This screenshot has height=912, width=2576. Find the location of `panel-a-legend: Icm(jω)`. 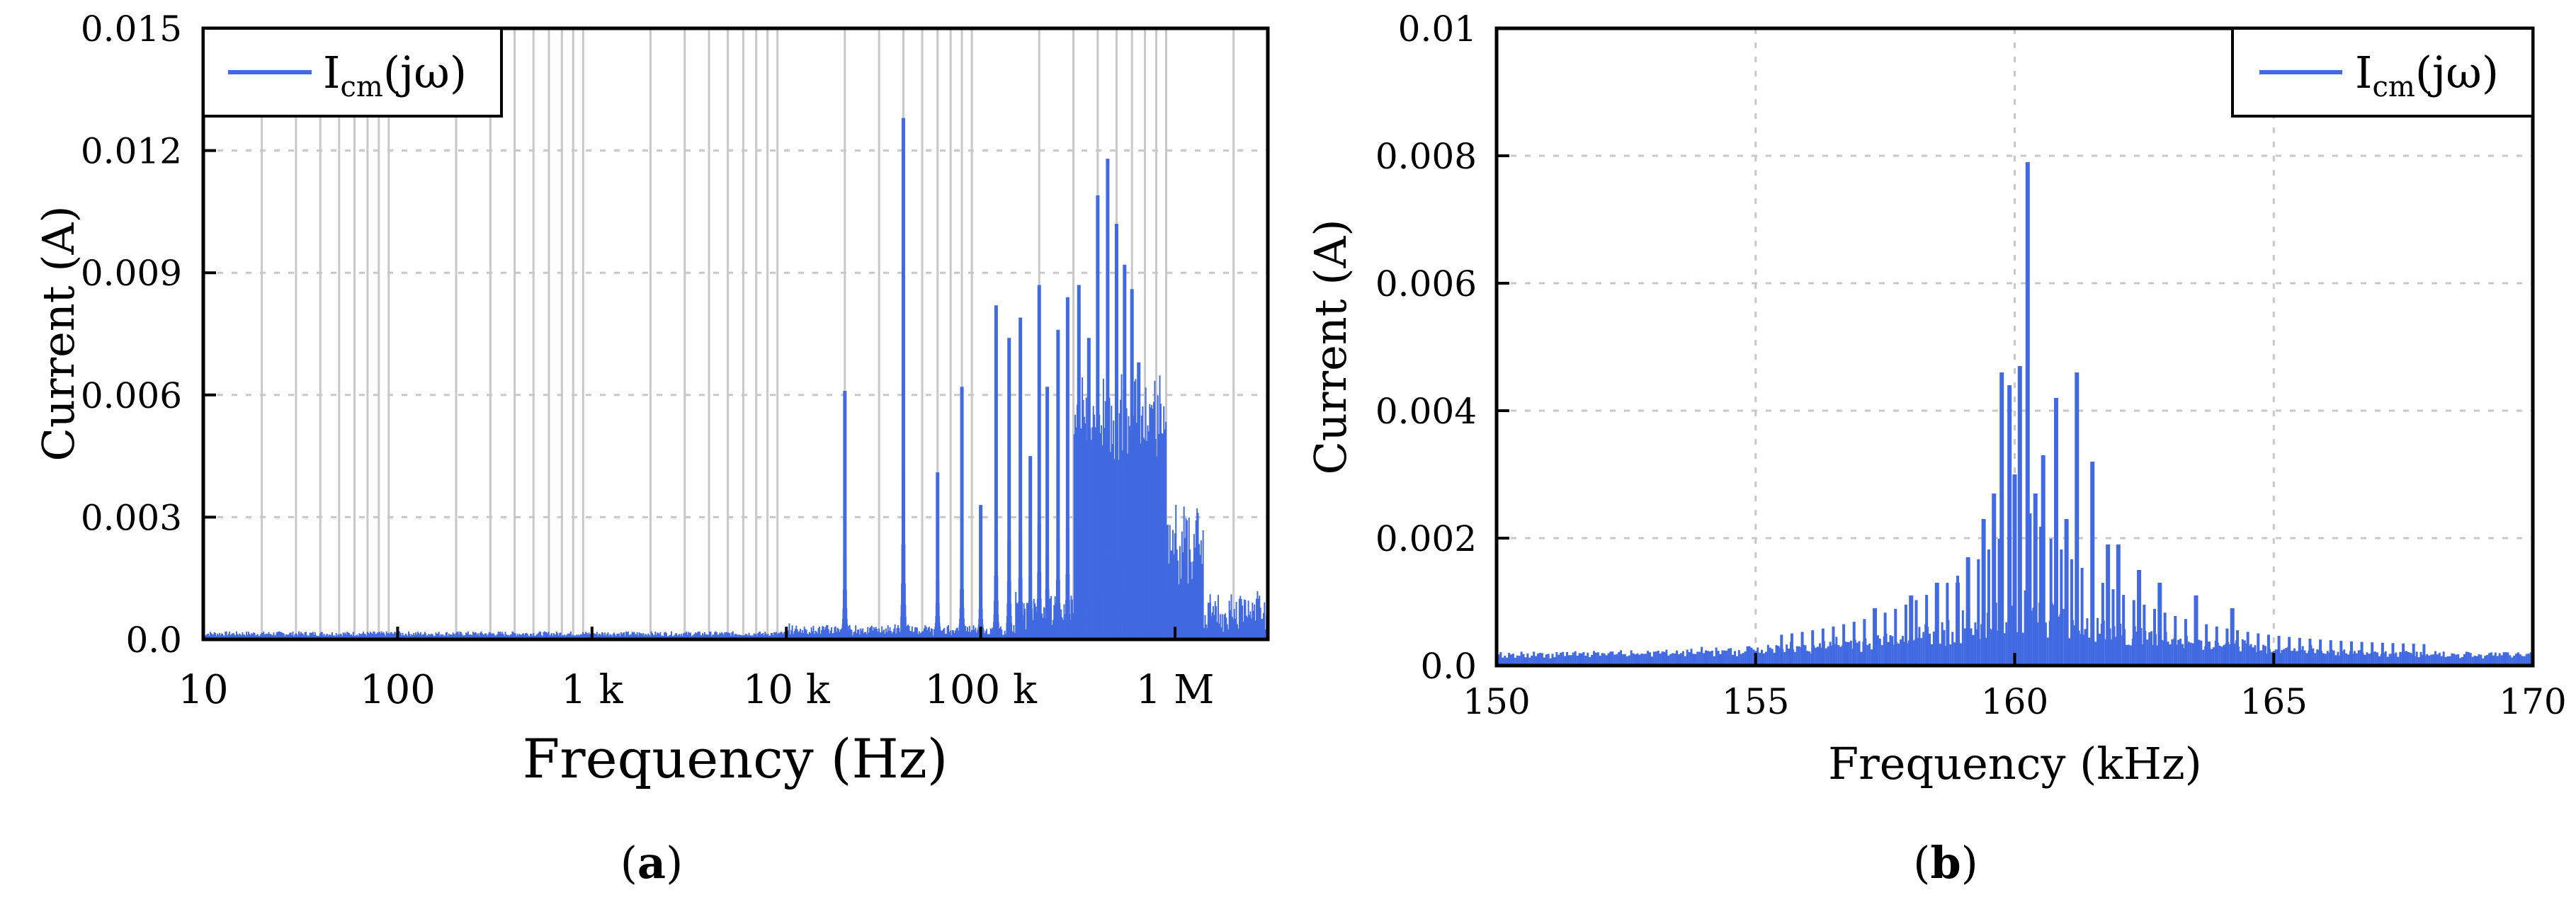

panel-a-legend: Icm(jω) is located at coordinates (352, 72).